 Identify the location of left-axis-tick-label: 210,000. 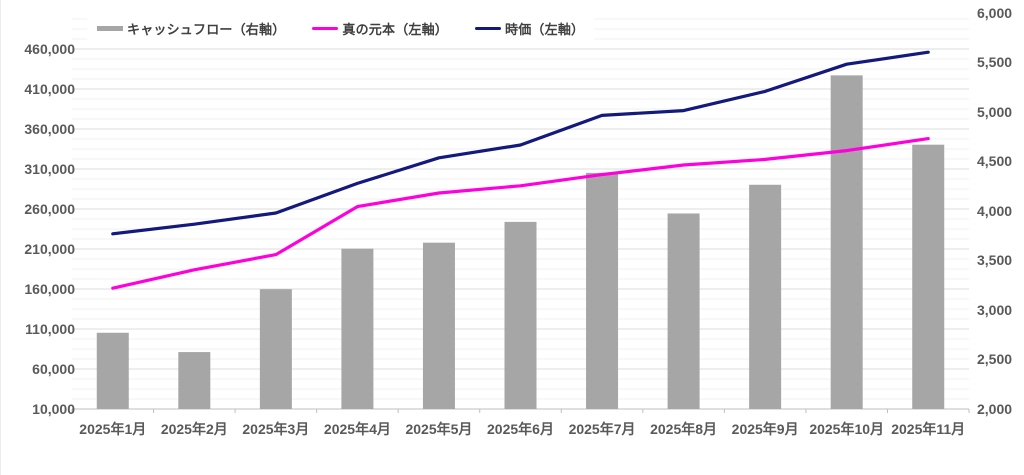
(49, 248).